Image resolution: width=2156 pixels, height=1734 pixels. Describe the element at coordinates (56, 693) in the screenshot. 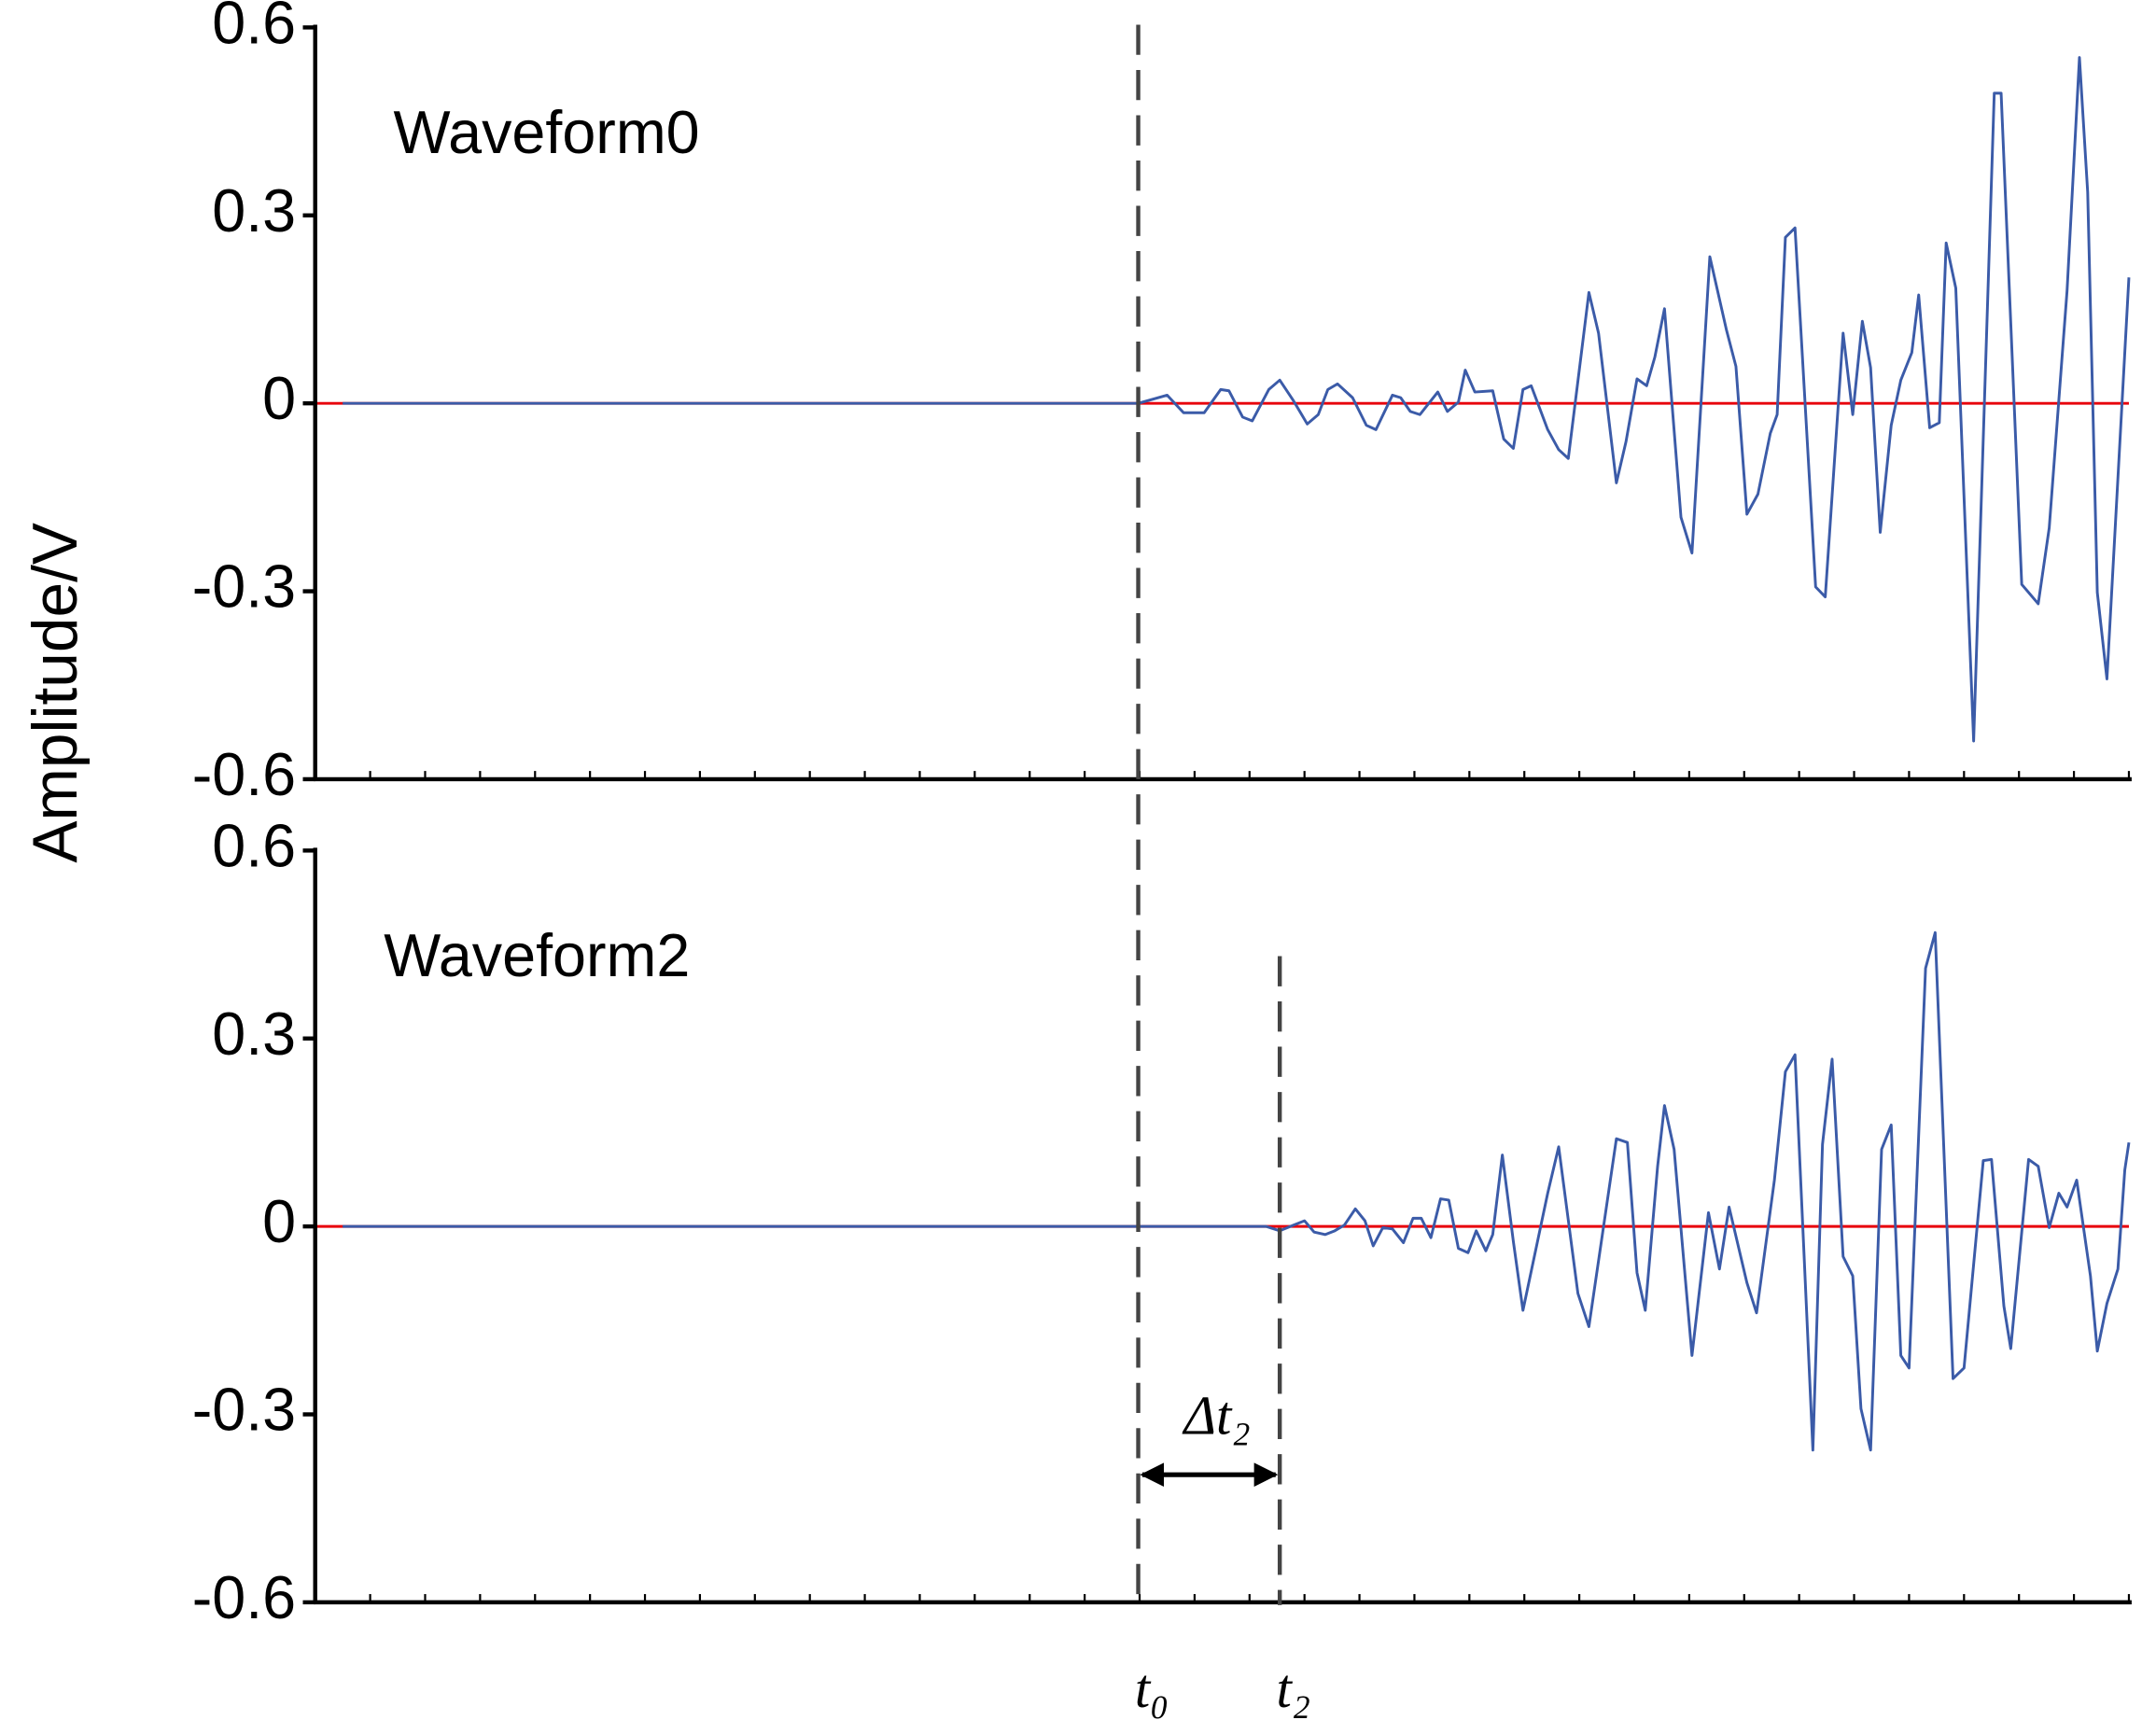

I see `y-axis-label: Amplitude/V` at that location.